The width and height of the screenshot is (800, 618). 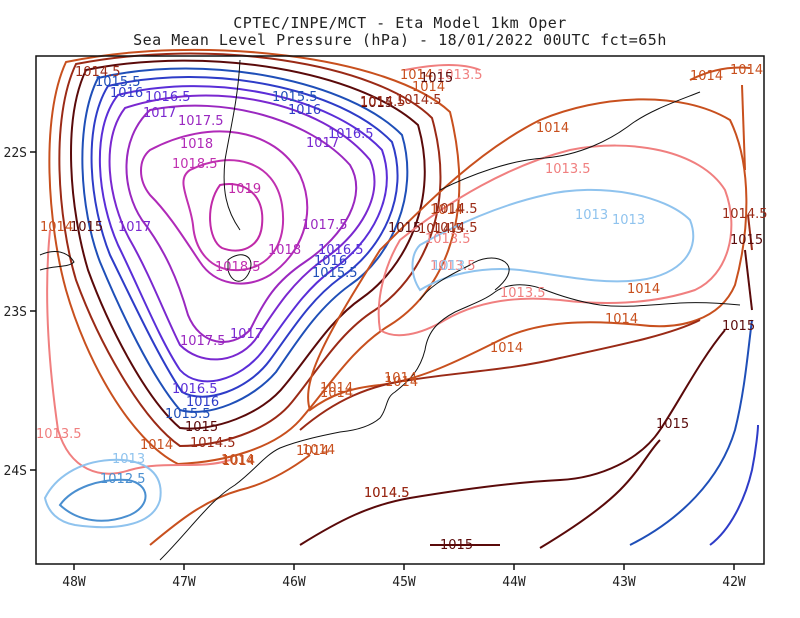 What do you see at coordinates (244, 189) in the screenshot?
I see `isobar-label: 1019` at bounding box center [244, 189].